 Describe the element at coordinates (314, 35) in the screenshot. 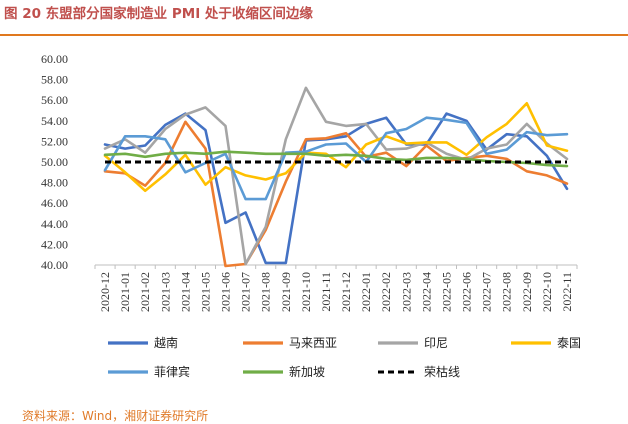

I see `title-divider` at that location.